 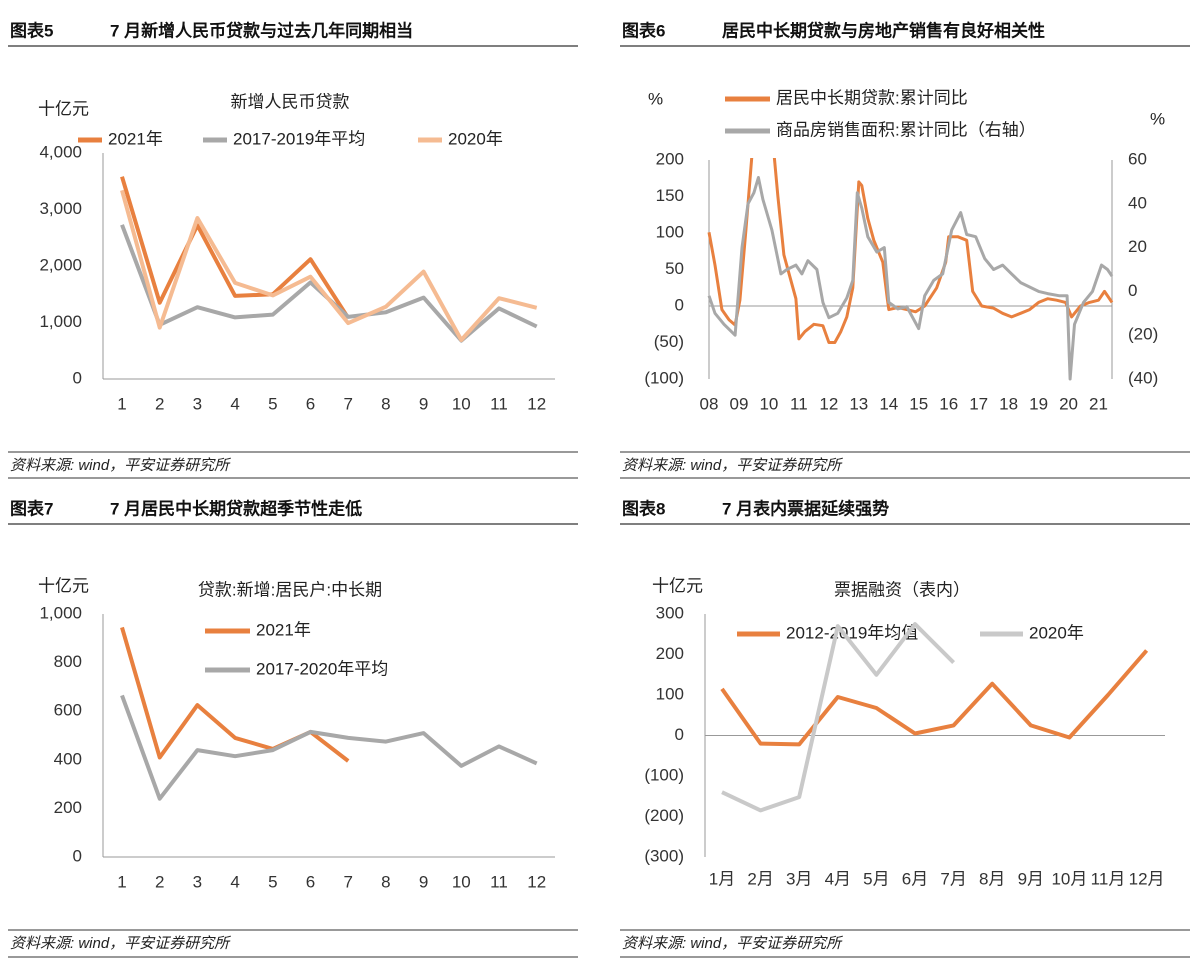 What do you see at coordinates (888, 403) in the screenshot?
I see `x-tick-label: 14` at bounding box center [888, 403].